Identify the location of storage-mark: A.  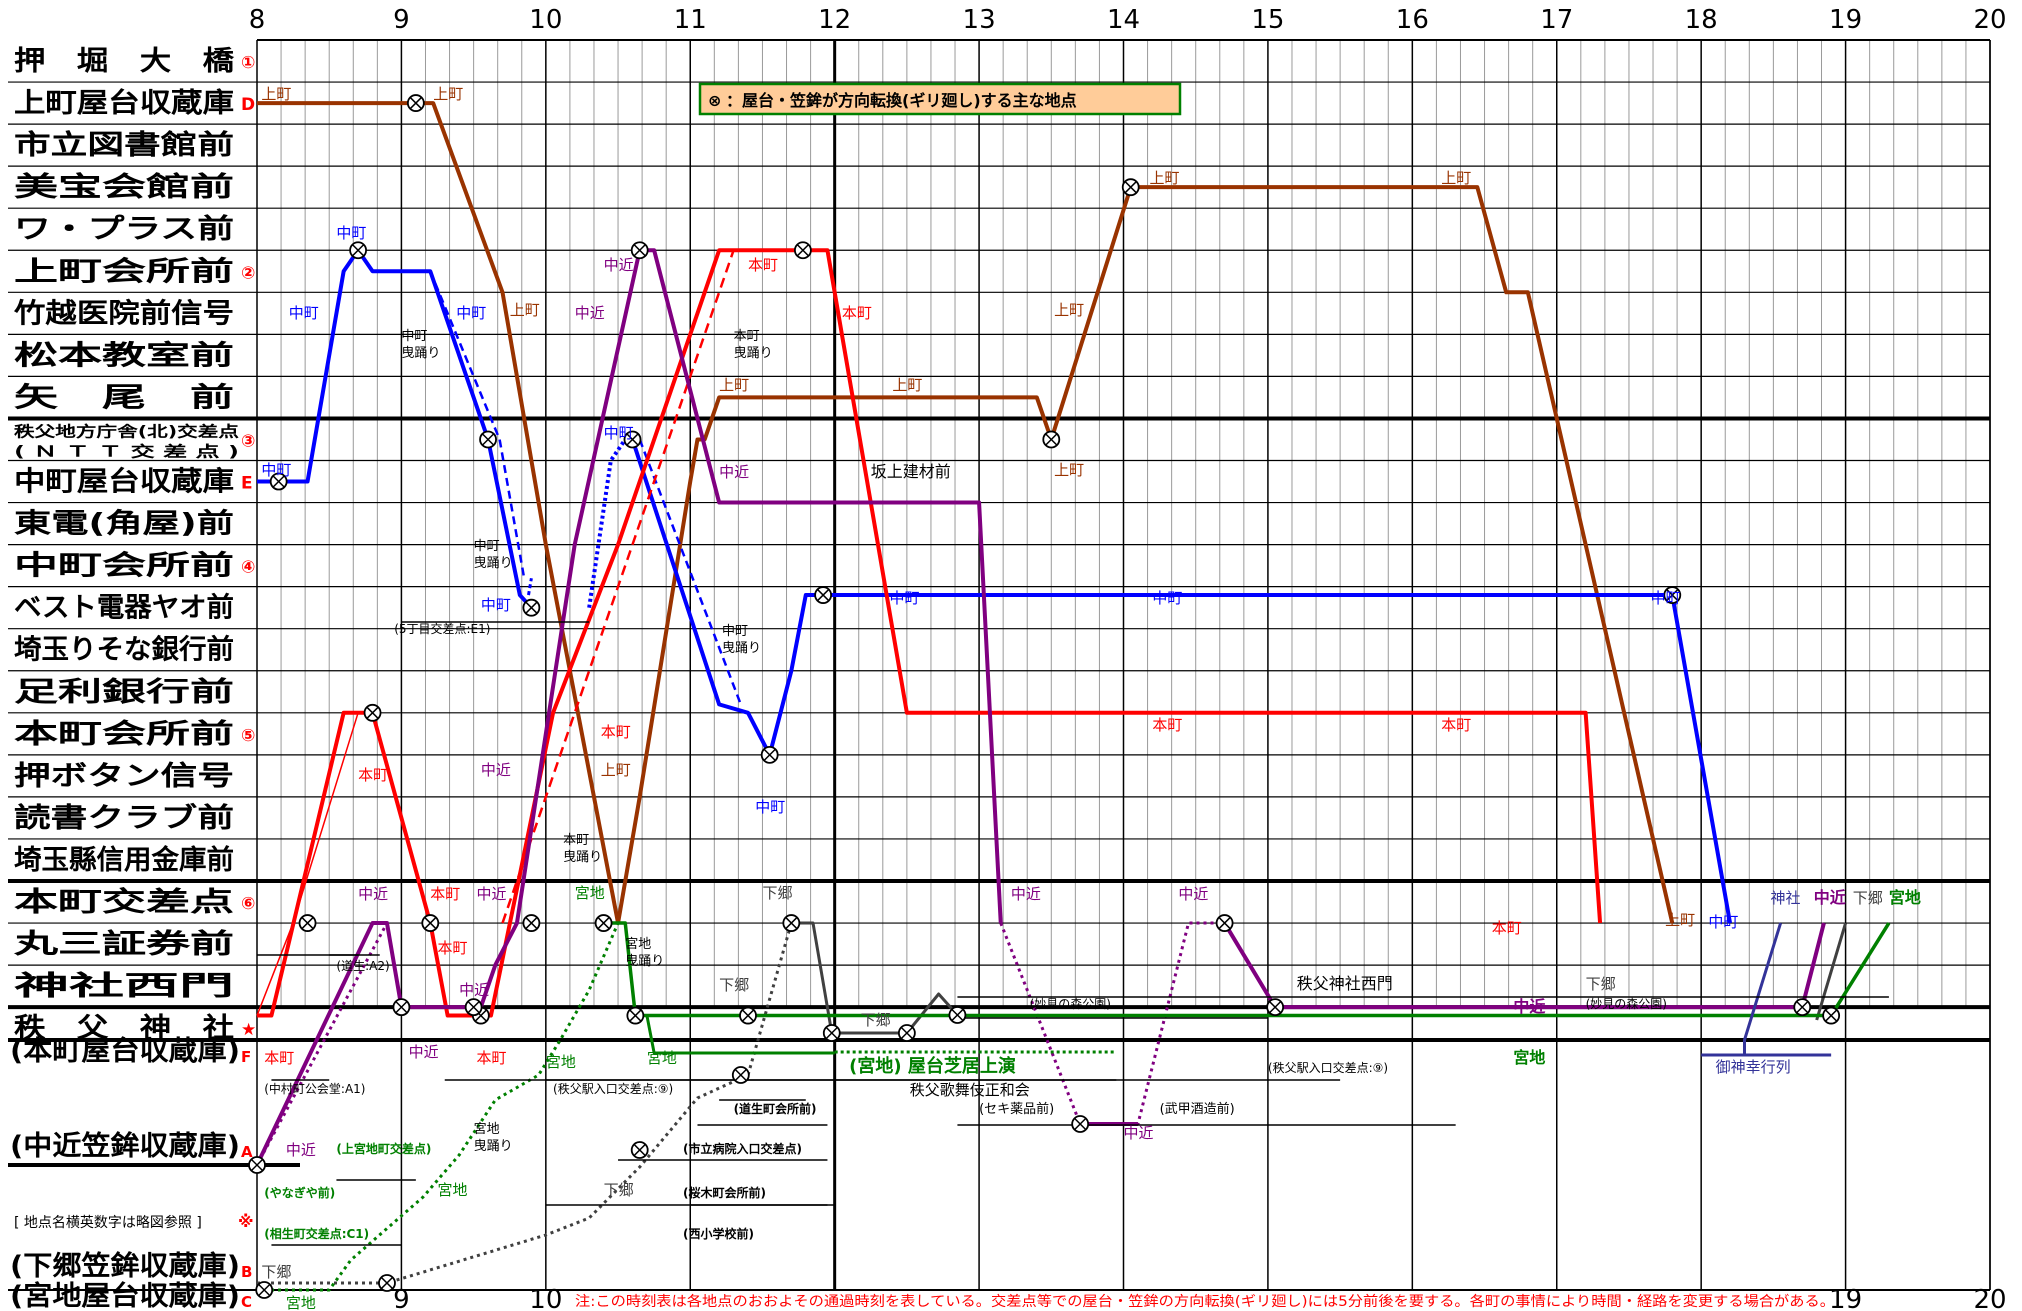
(247, 1152).